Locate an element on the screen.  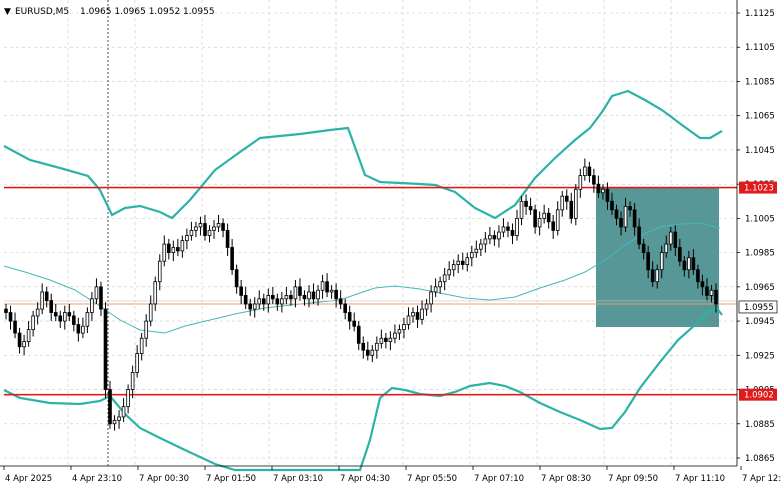
level-price-tag is located at coordinates (758, 394).